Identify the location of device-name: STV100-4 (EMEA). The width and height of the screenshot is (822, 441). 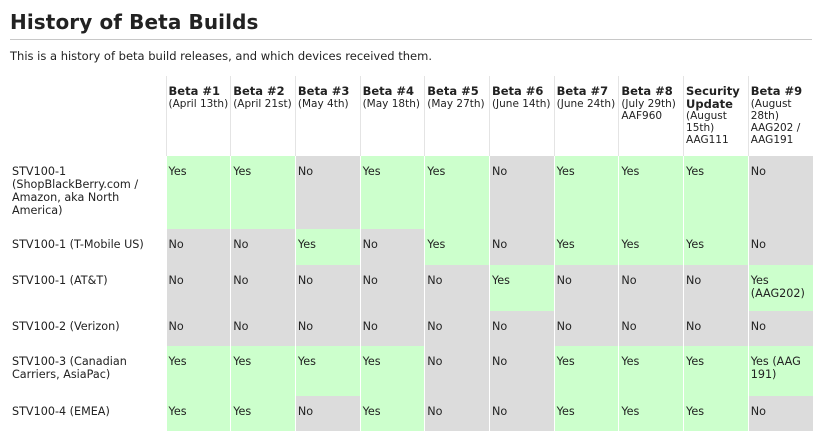
(88, 413).